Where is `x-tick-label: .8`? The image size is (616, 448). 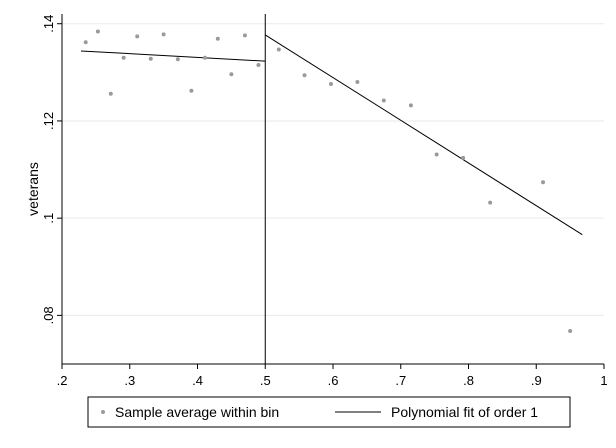 x-tick-label: .8 is located at coordinates (468, 380).